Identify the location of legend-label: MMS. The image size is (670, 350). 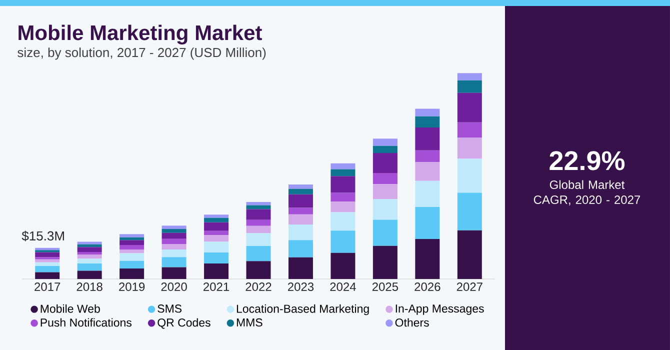
(249, 322).